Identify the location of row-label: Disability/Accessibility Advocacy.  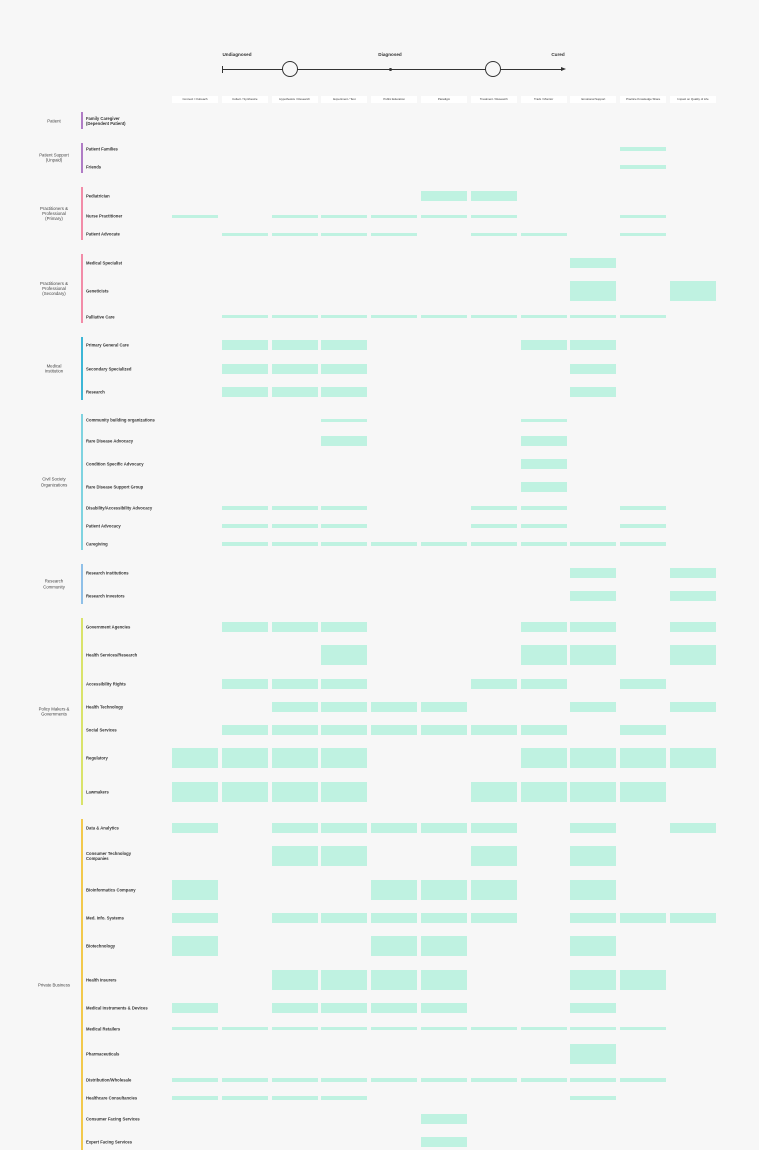
(119, 508).